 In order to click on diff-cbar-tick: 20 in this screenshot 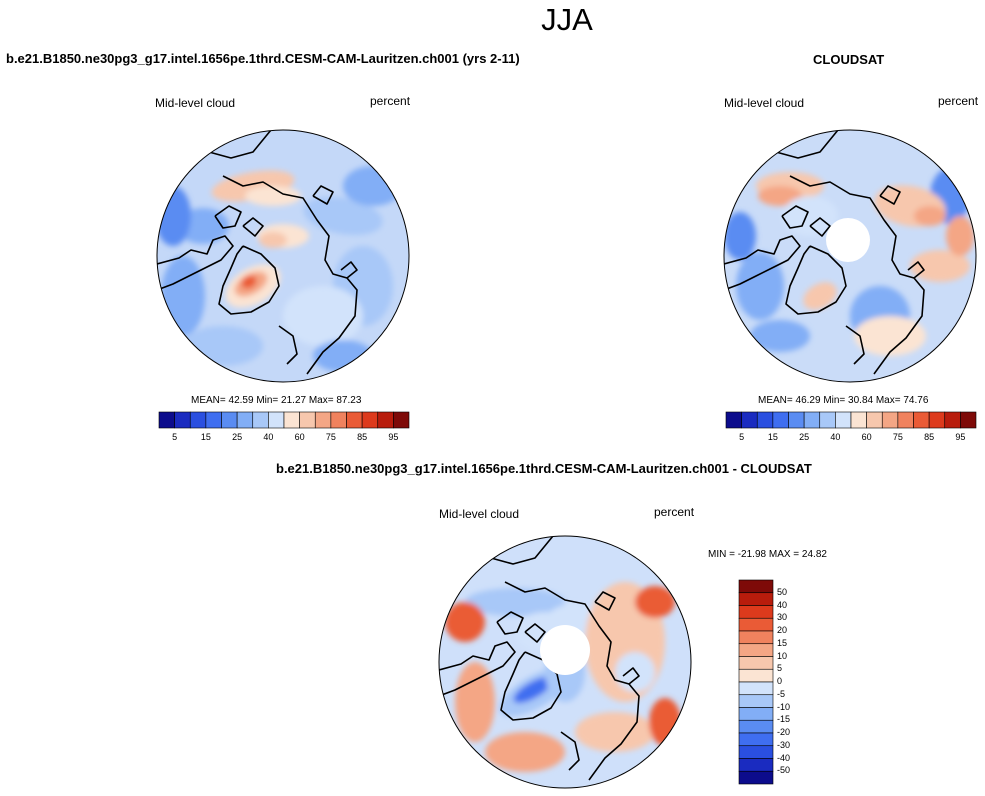, I will do `click(782, 630)`.